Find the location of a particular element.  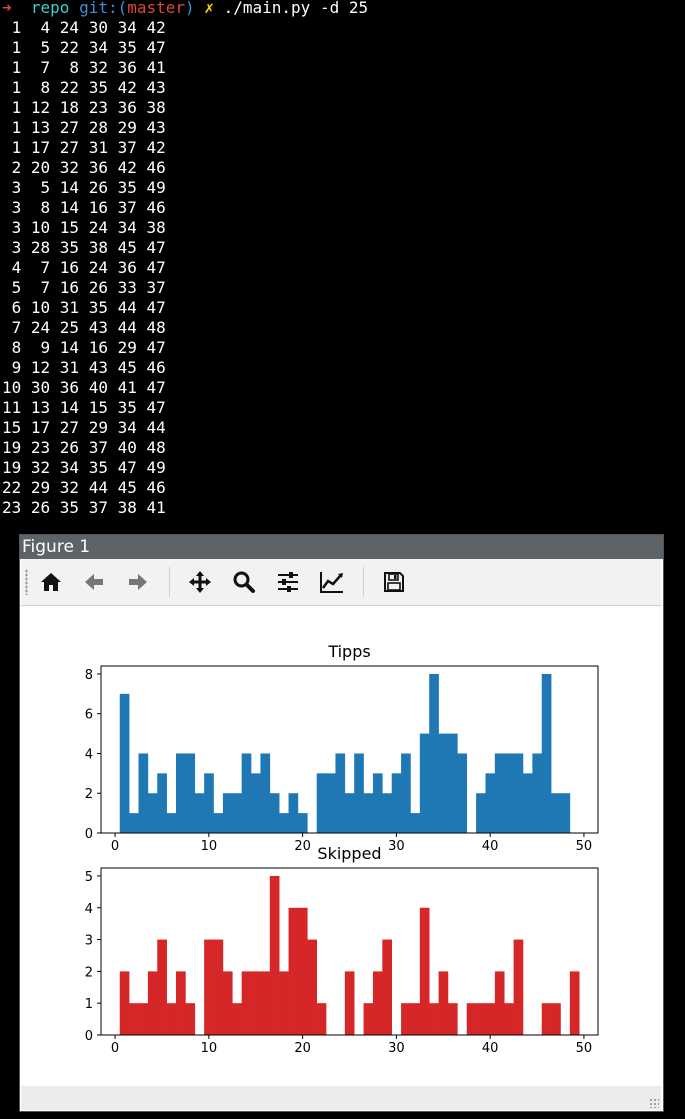

chart-title: Skipped is located at coordinates (349, 853).